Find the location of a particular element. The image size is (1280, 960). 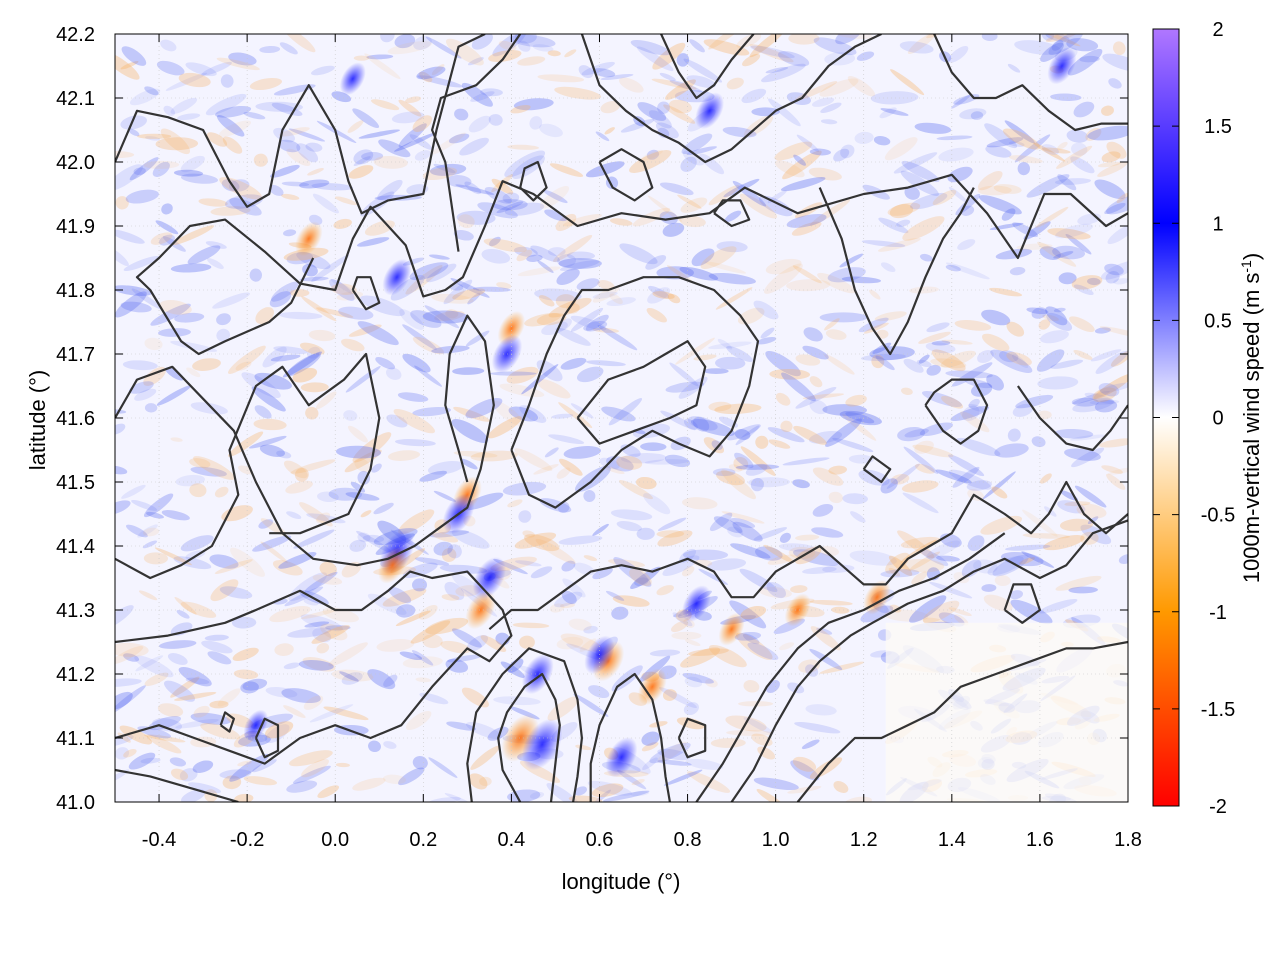

y-tick-label: 41.1 is located at coordinates (75, 739).